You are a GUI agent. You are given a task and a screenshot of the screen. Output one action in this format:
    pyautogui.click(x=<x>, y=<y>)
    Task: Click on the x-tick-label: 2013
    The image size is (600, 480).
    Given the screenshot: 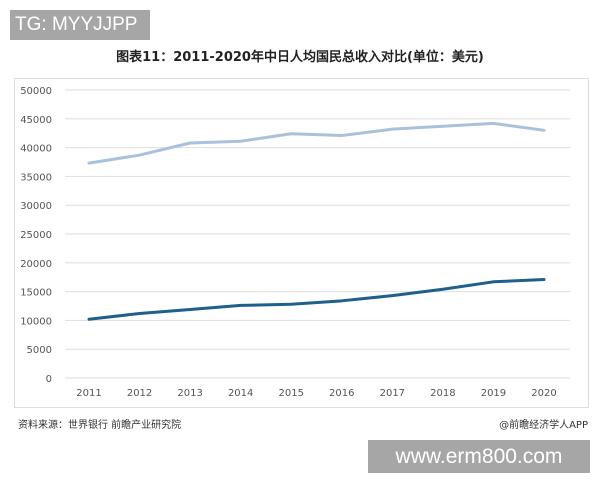 What is the action you would take?
    pyautogui.click(x=189, y=393)
    